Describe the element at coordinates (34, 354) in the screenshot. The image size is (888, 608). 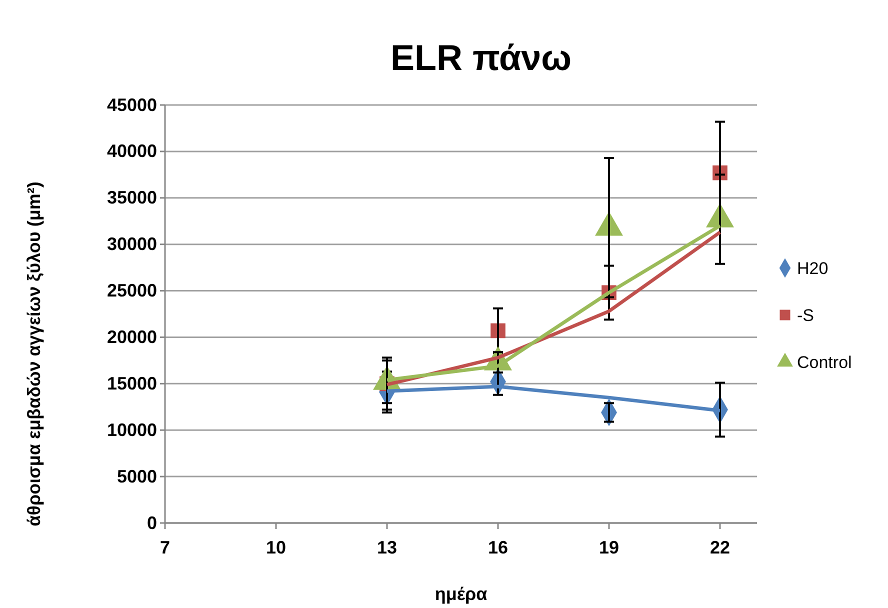
I see `y-axis-title: άθροισμα εμβαδών αγγείων ξύλου (μm²)` at that location.